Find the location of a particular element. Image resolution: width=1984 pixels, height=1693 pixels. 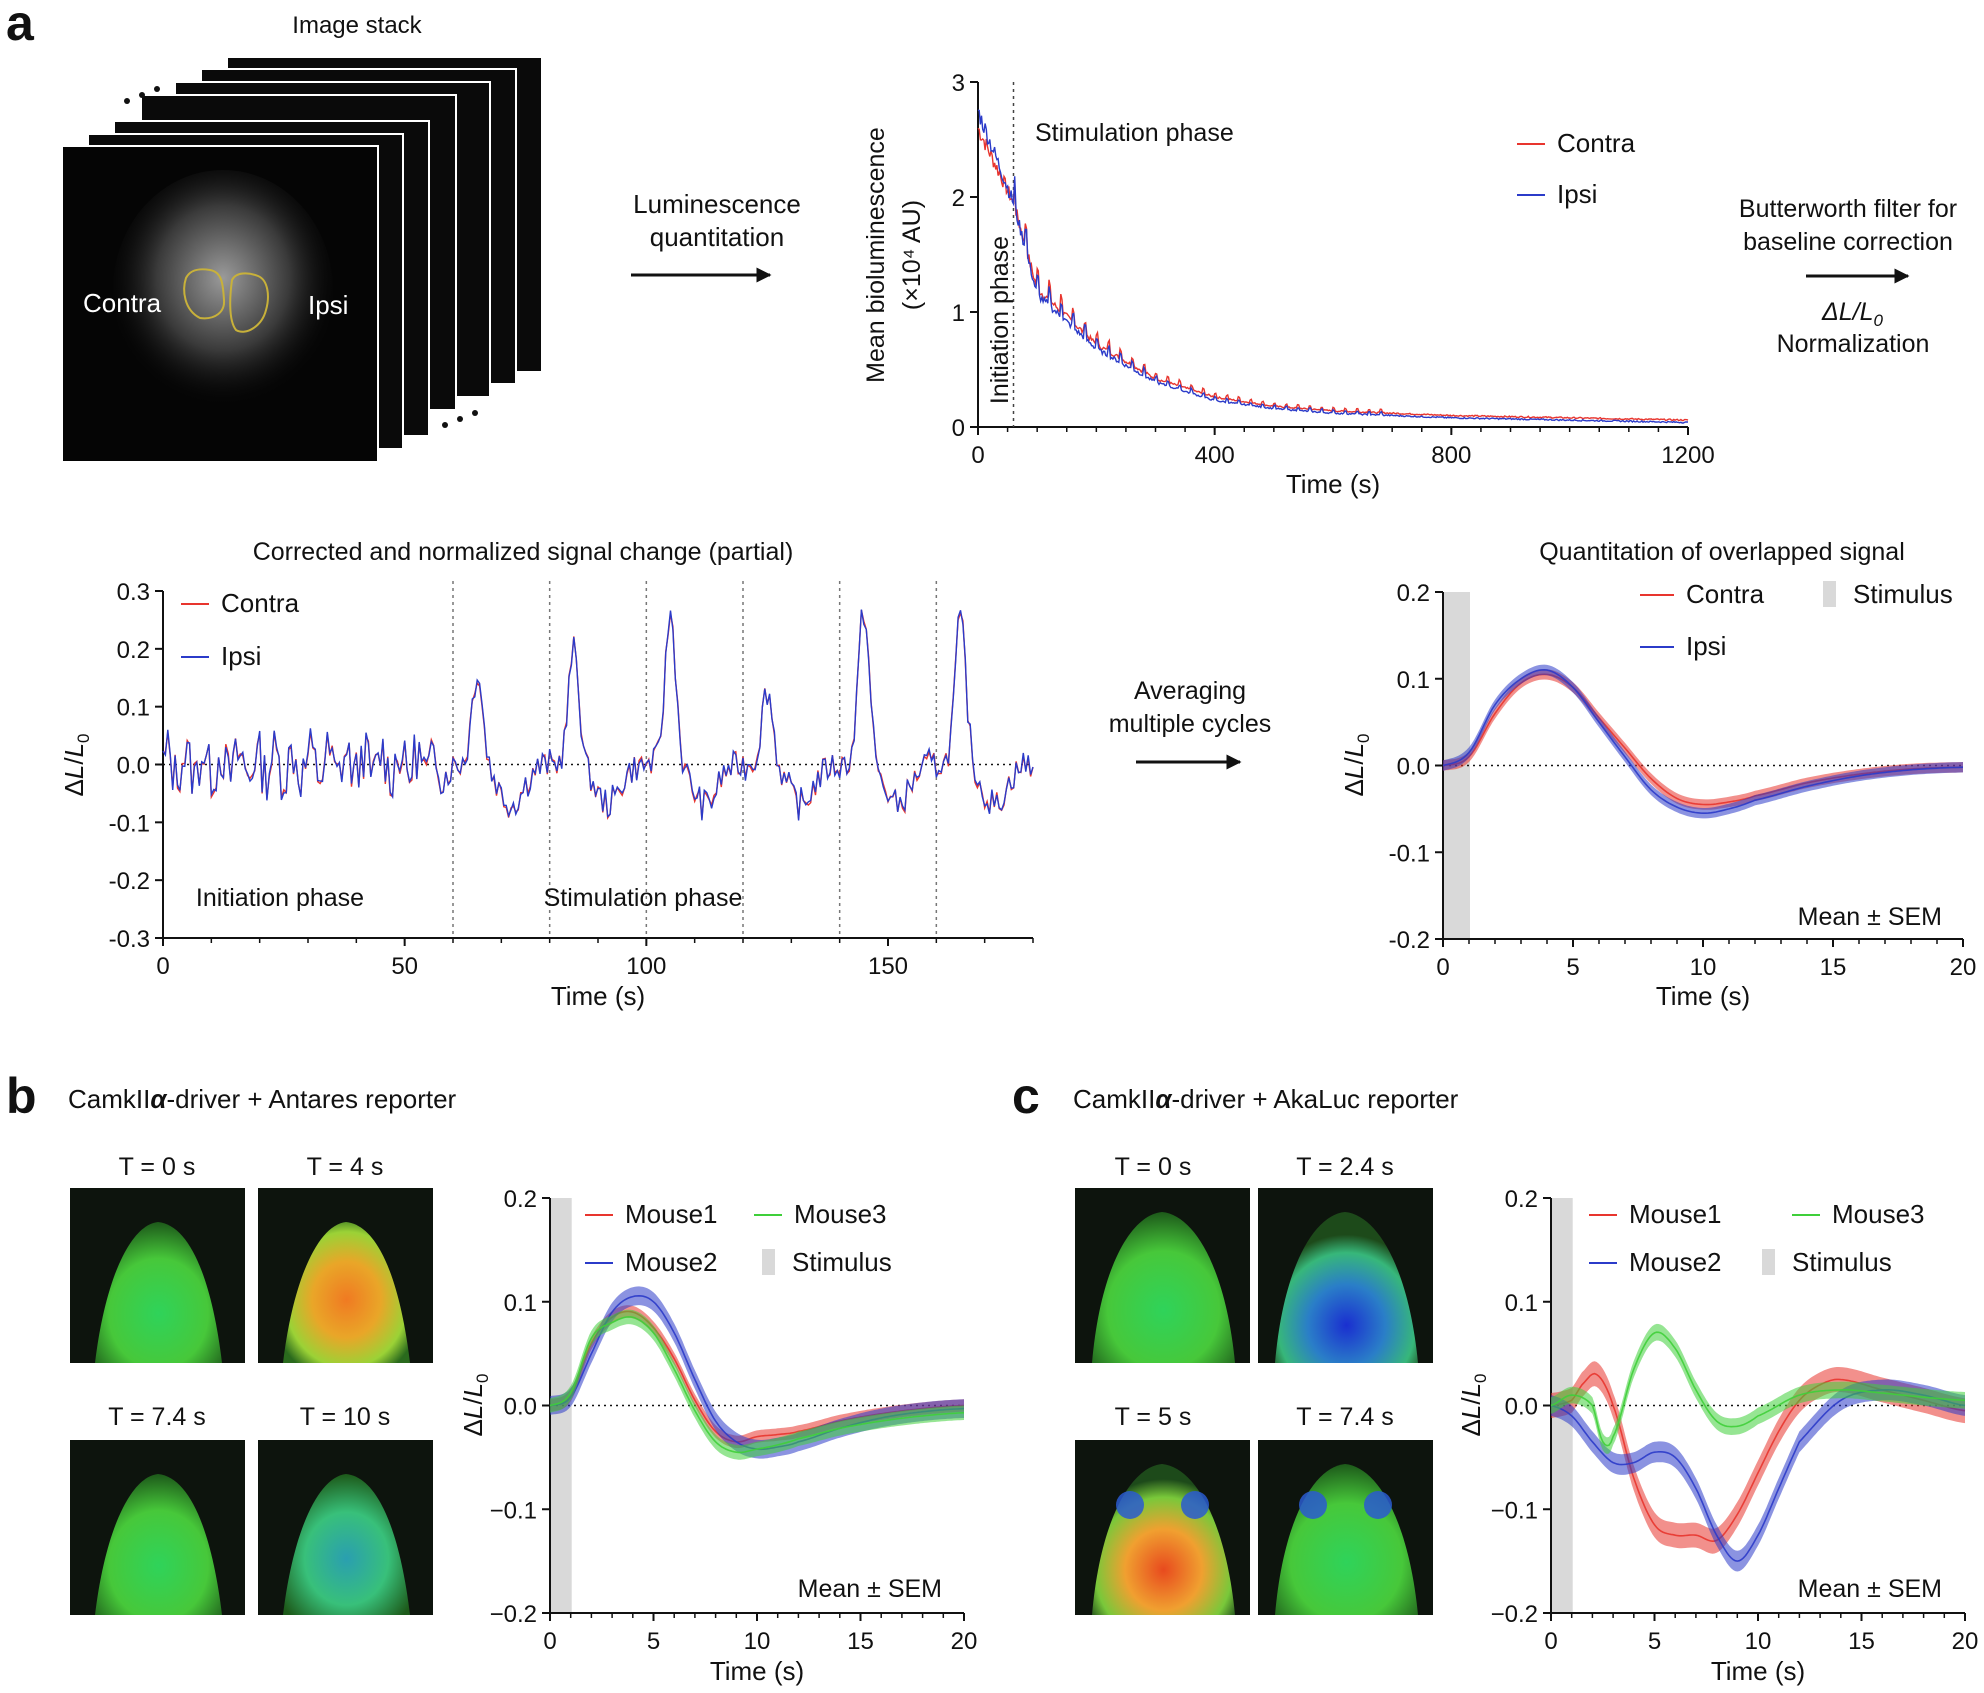

mean-sem-note: Mean ± SEM is located at coordinates (1870, 917).